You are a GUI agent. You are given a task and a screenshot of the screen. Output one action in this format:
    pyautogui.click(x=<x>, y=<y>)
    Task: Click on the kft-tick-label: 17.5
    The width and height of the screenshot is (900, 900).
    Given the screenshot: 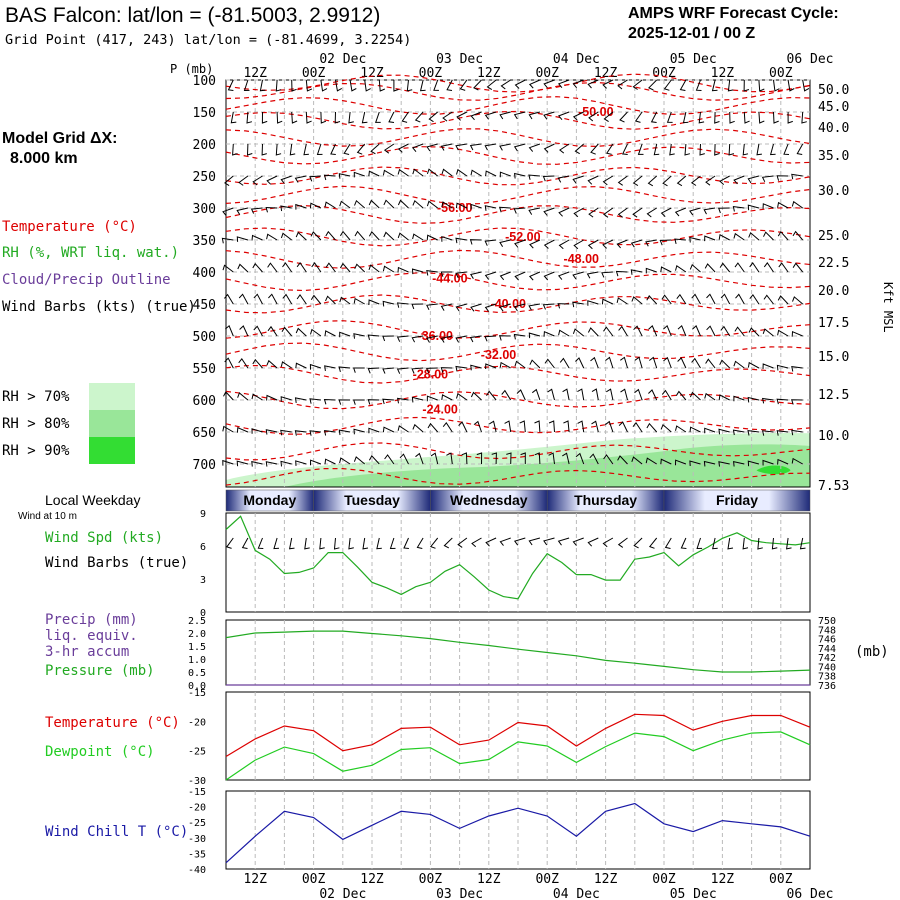 What is the action you would take?
    pyautogui.click(x=833, y=323)
    